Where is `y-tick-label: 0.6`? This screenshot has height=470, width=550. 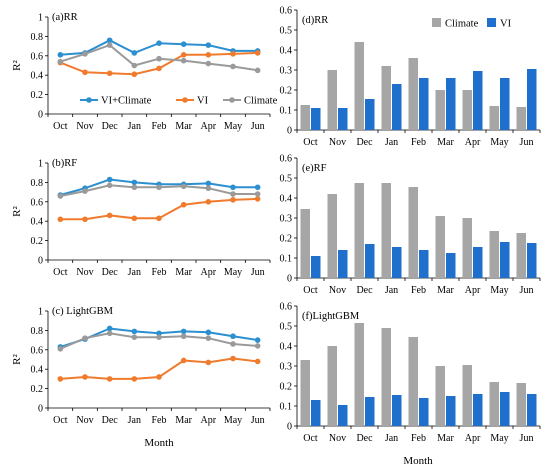
y-tick-label: 0.6 is located at coordinates (37, 56).